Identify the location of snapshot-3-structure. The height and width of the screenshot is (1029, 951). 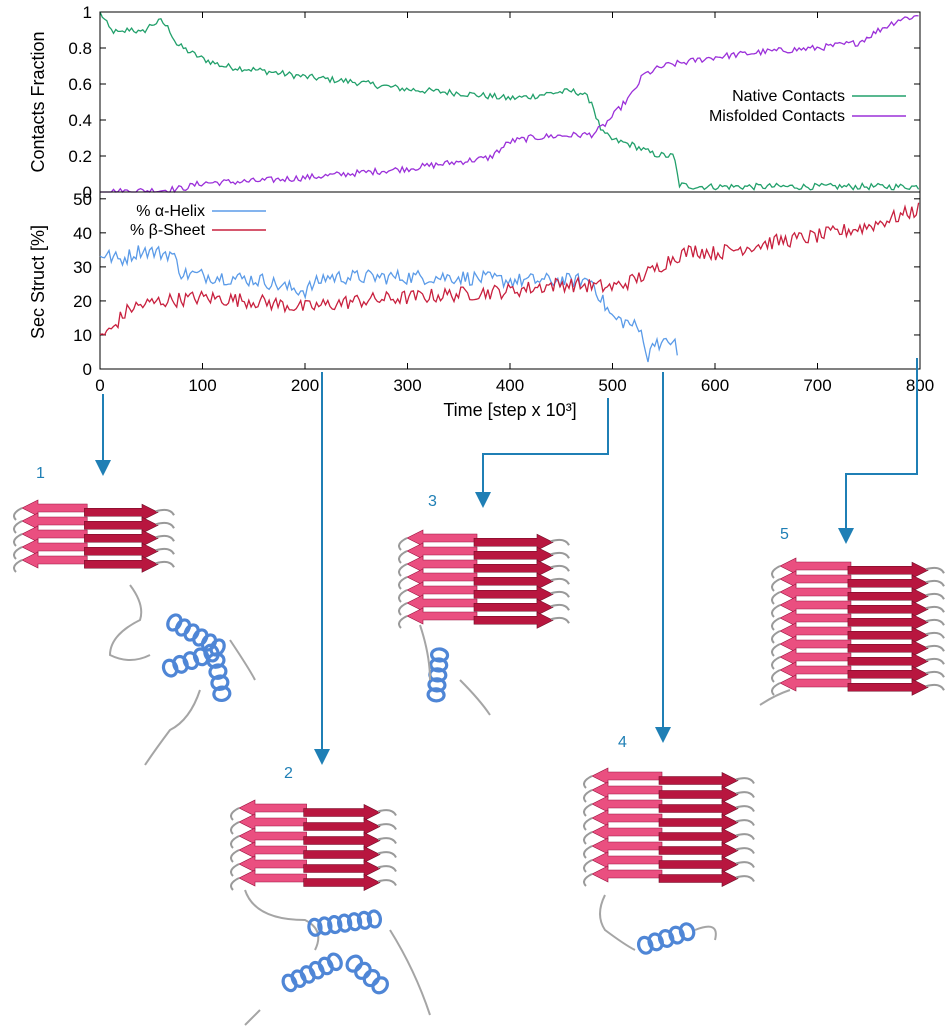
(484, 622).